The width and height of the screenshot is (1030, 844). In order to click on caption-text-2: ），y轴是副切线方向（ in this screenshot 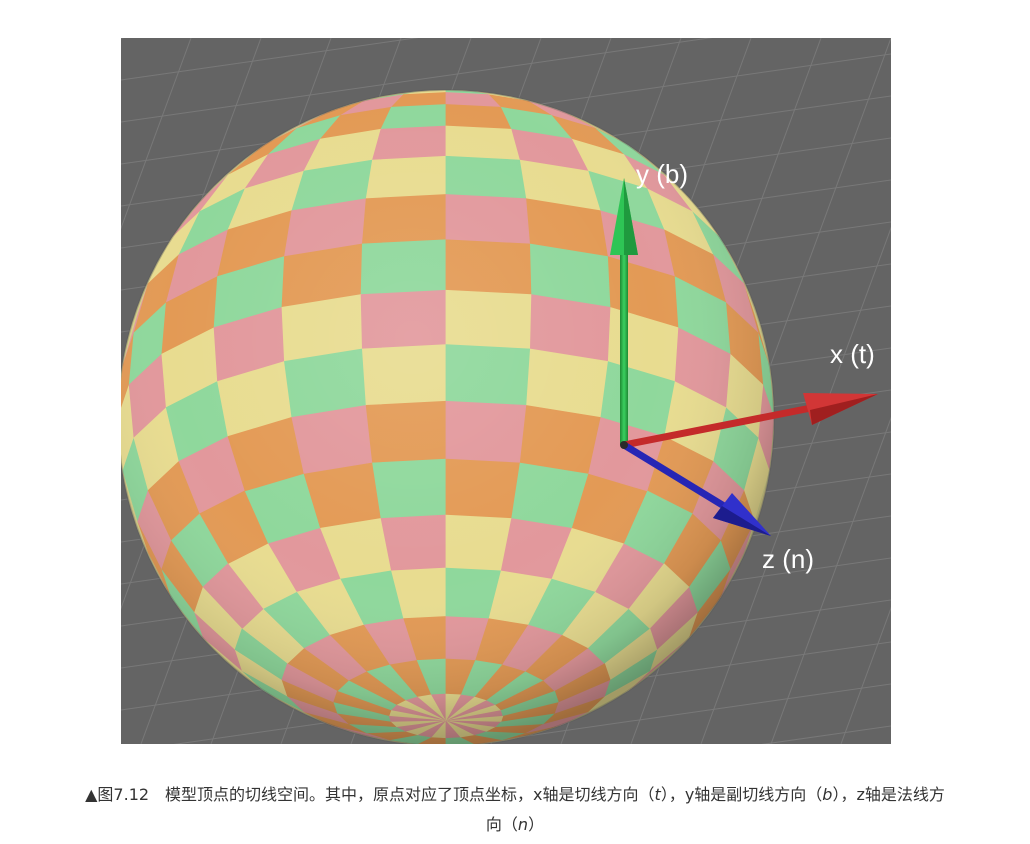, I will do `click(741, 794)`.